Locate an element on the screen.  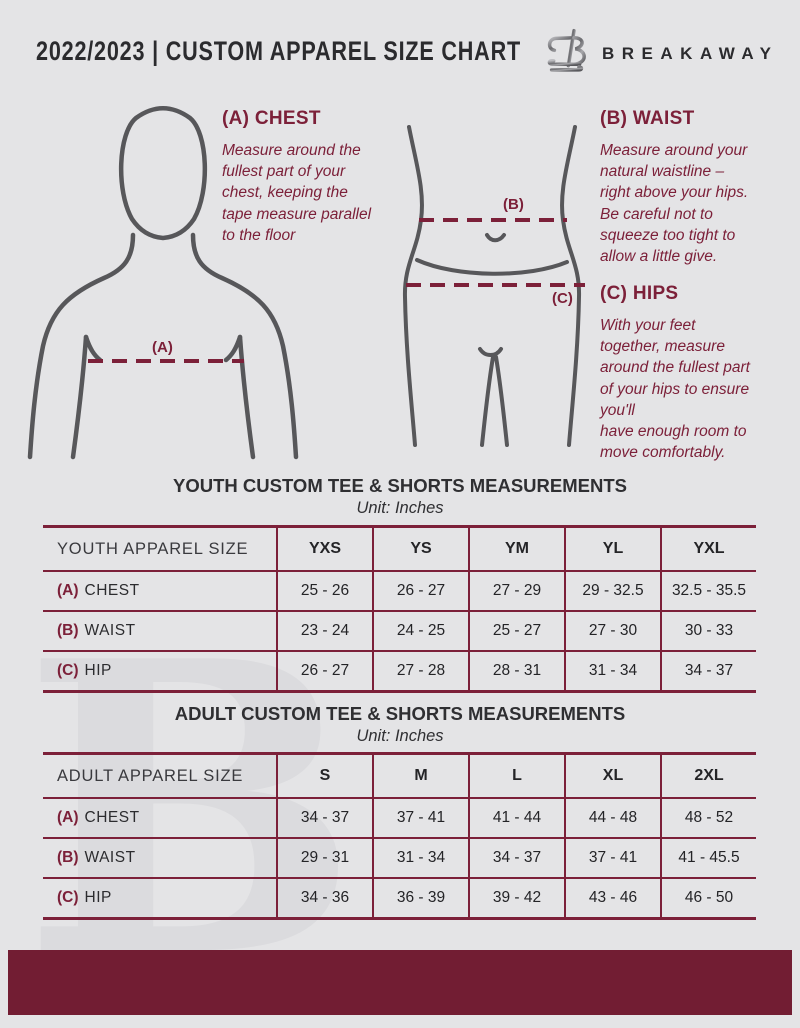
adult-size-col-m: M is located at coordinates (420, 776).